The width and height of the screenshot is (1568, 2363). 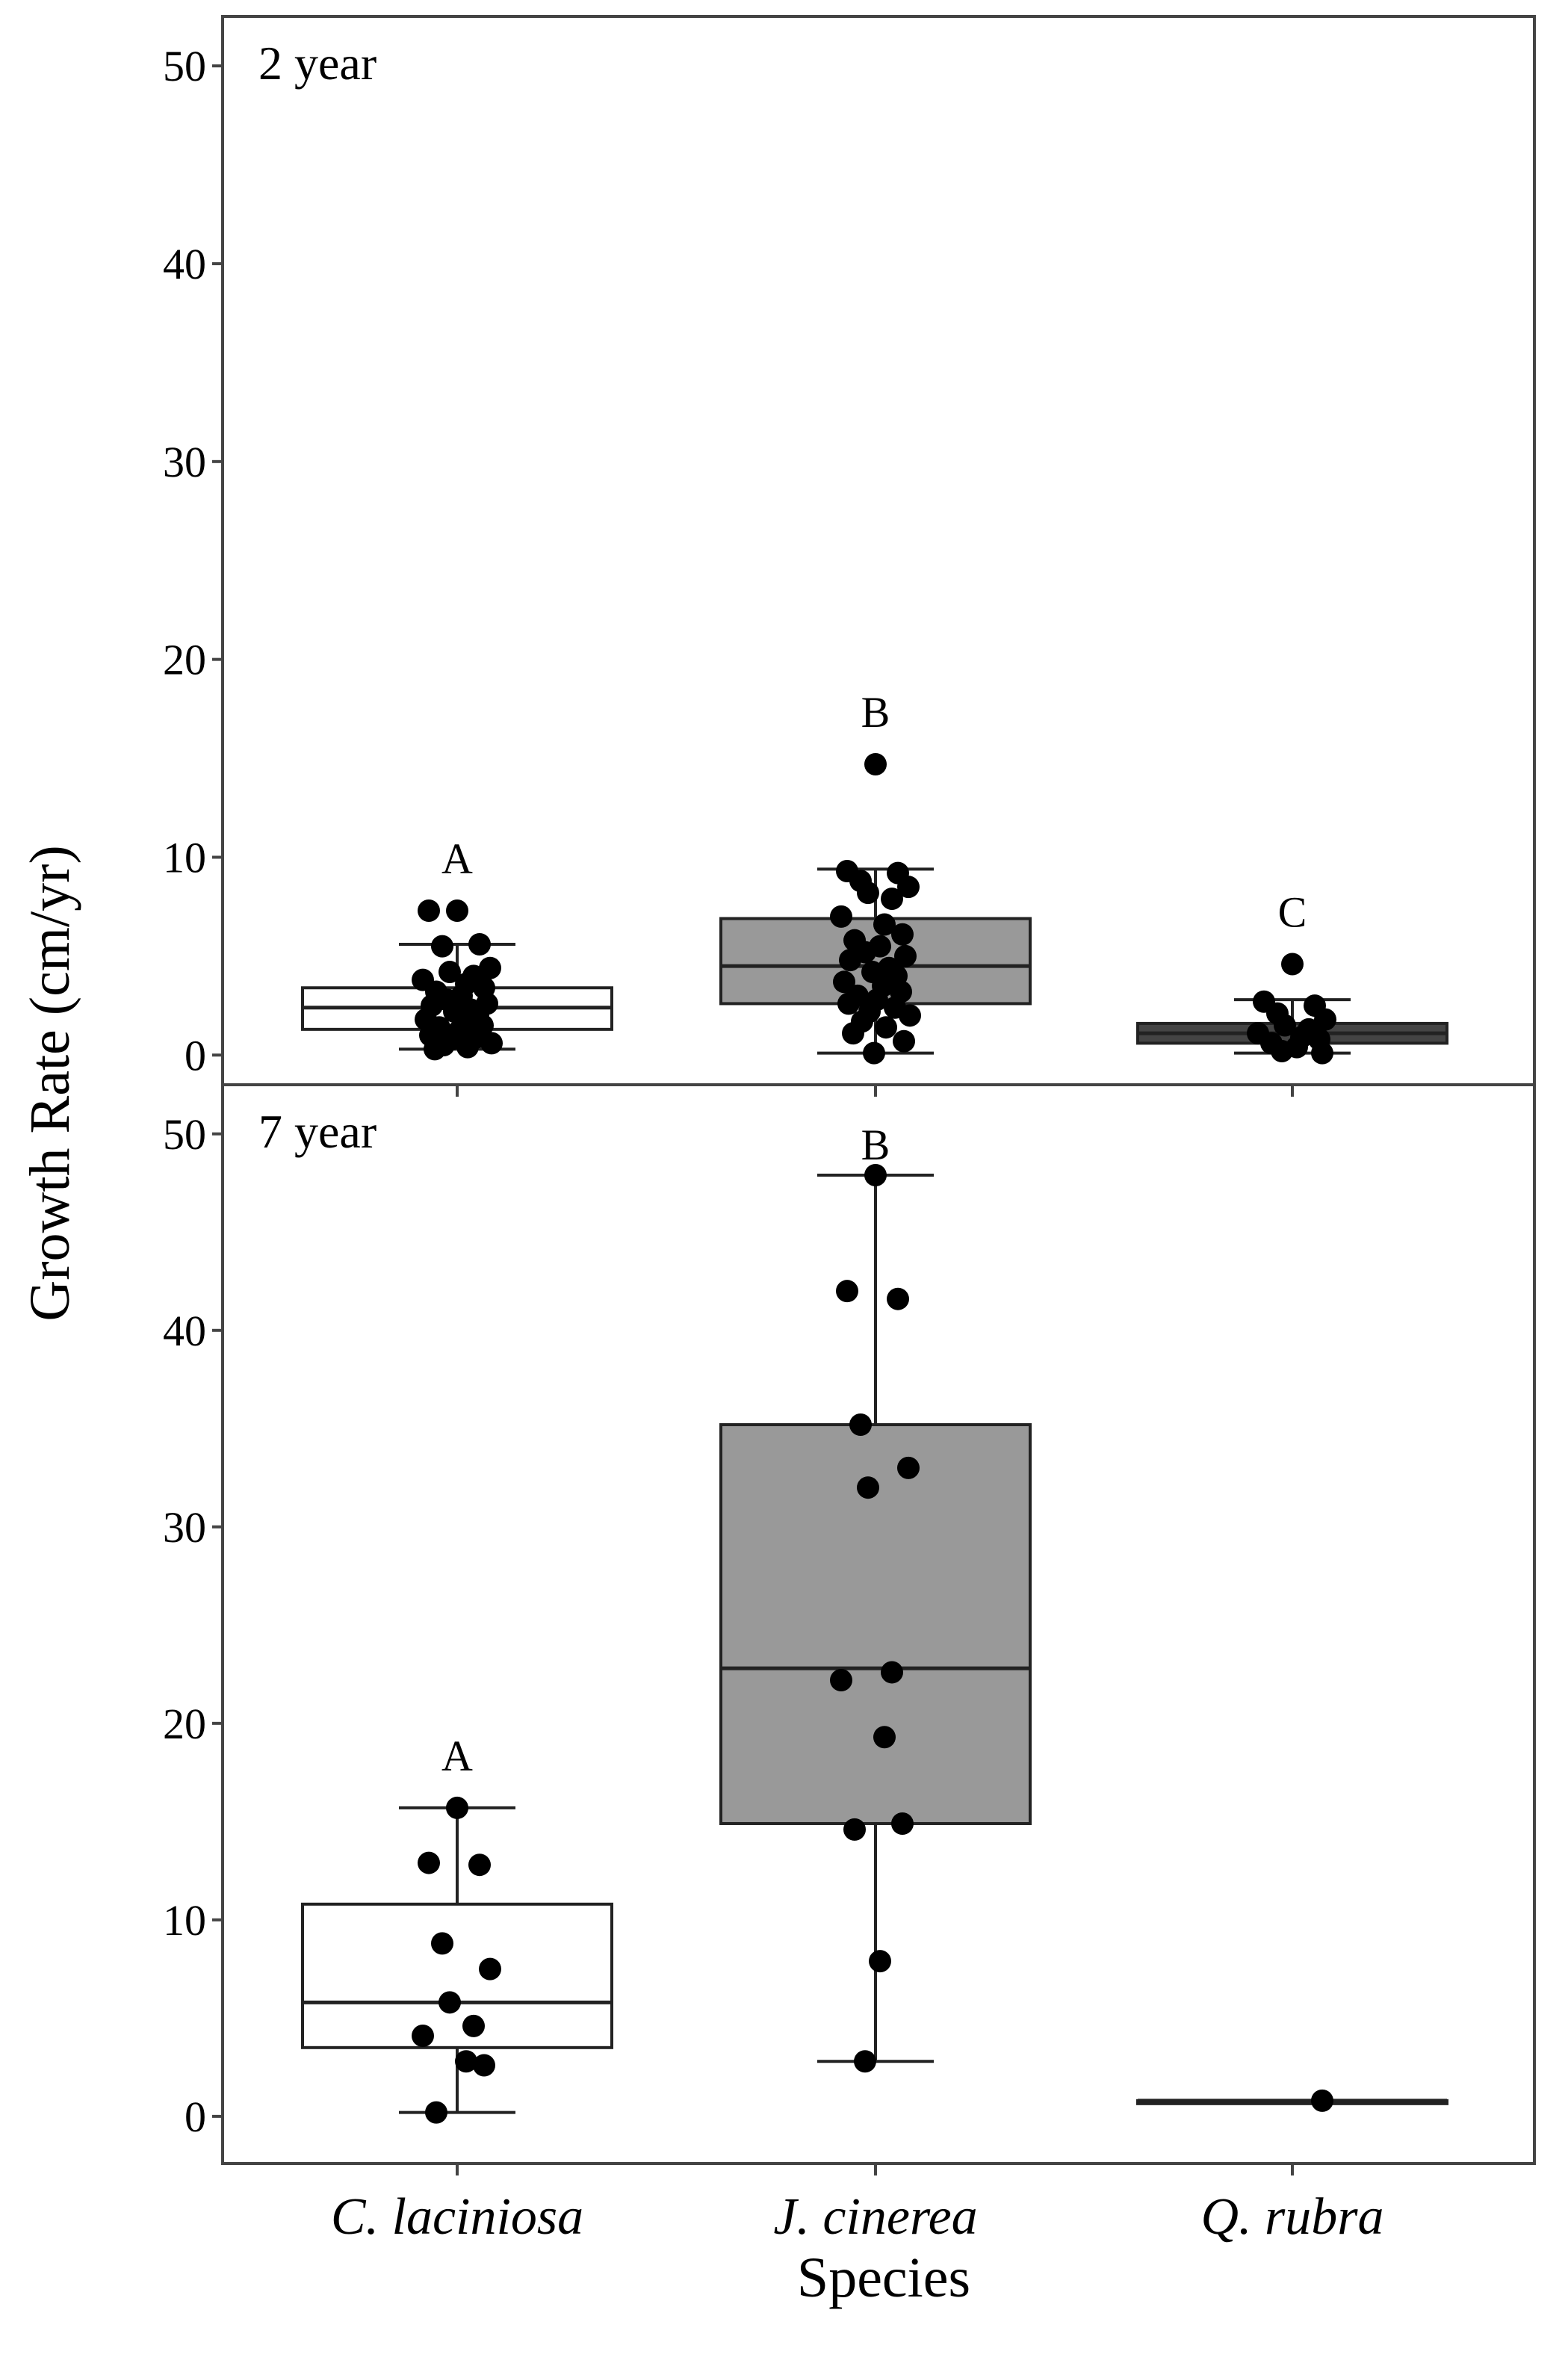 What do you see at coordinates (1292, 2217) in the screenshot?
I see `x-category-label: Q. rubra` at bounding box center [1292, 2217].